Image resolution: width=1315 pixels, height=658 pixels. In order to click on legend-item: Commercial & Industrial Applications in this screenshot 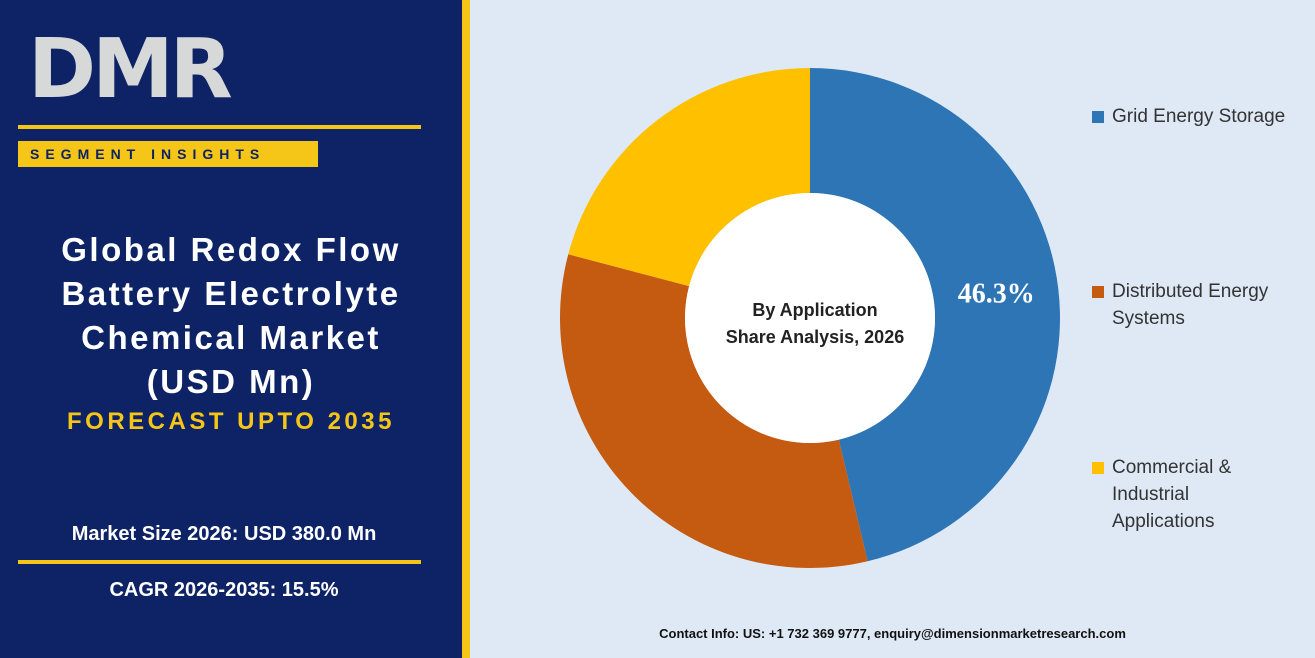, I will do `click(1162, 494)`.